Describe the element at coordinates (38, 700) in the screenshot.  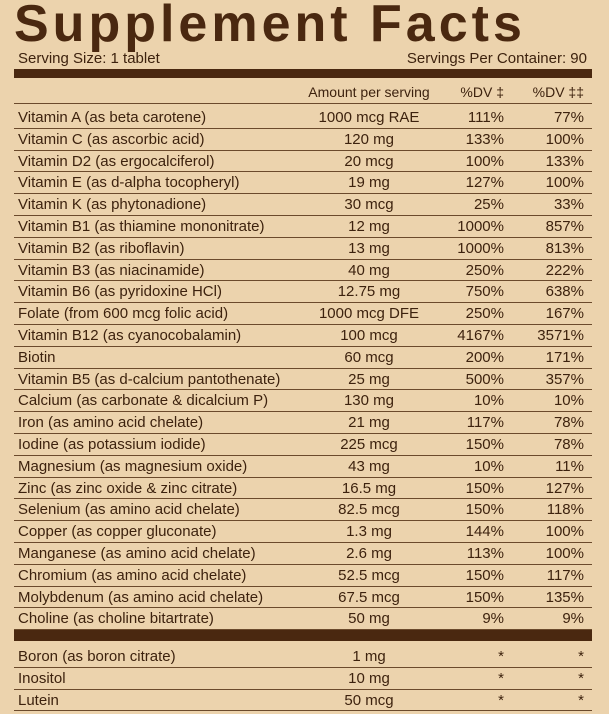
I see `nutrient-name: Lutein` at that location.